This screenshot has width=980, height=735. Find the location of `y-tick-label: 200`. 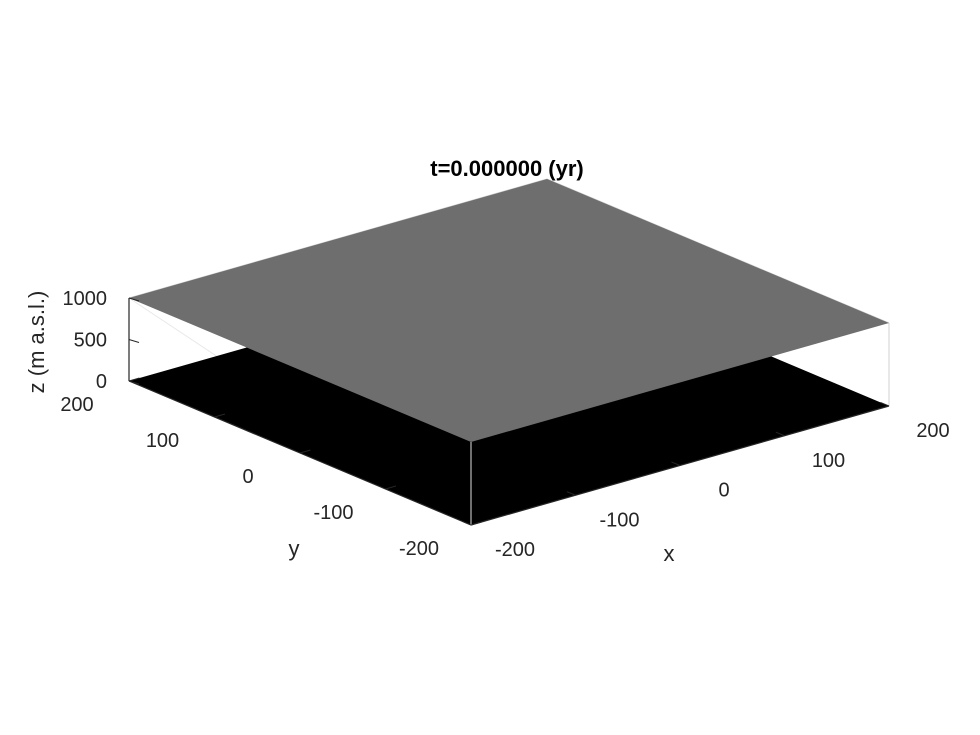

y-tick-label: 200 is located at coordinates (76, 405).